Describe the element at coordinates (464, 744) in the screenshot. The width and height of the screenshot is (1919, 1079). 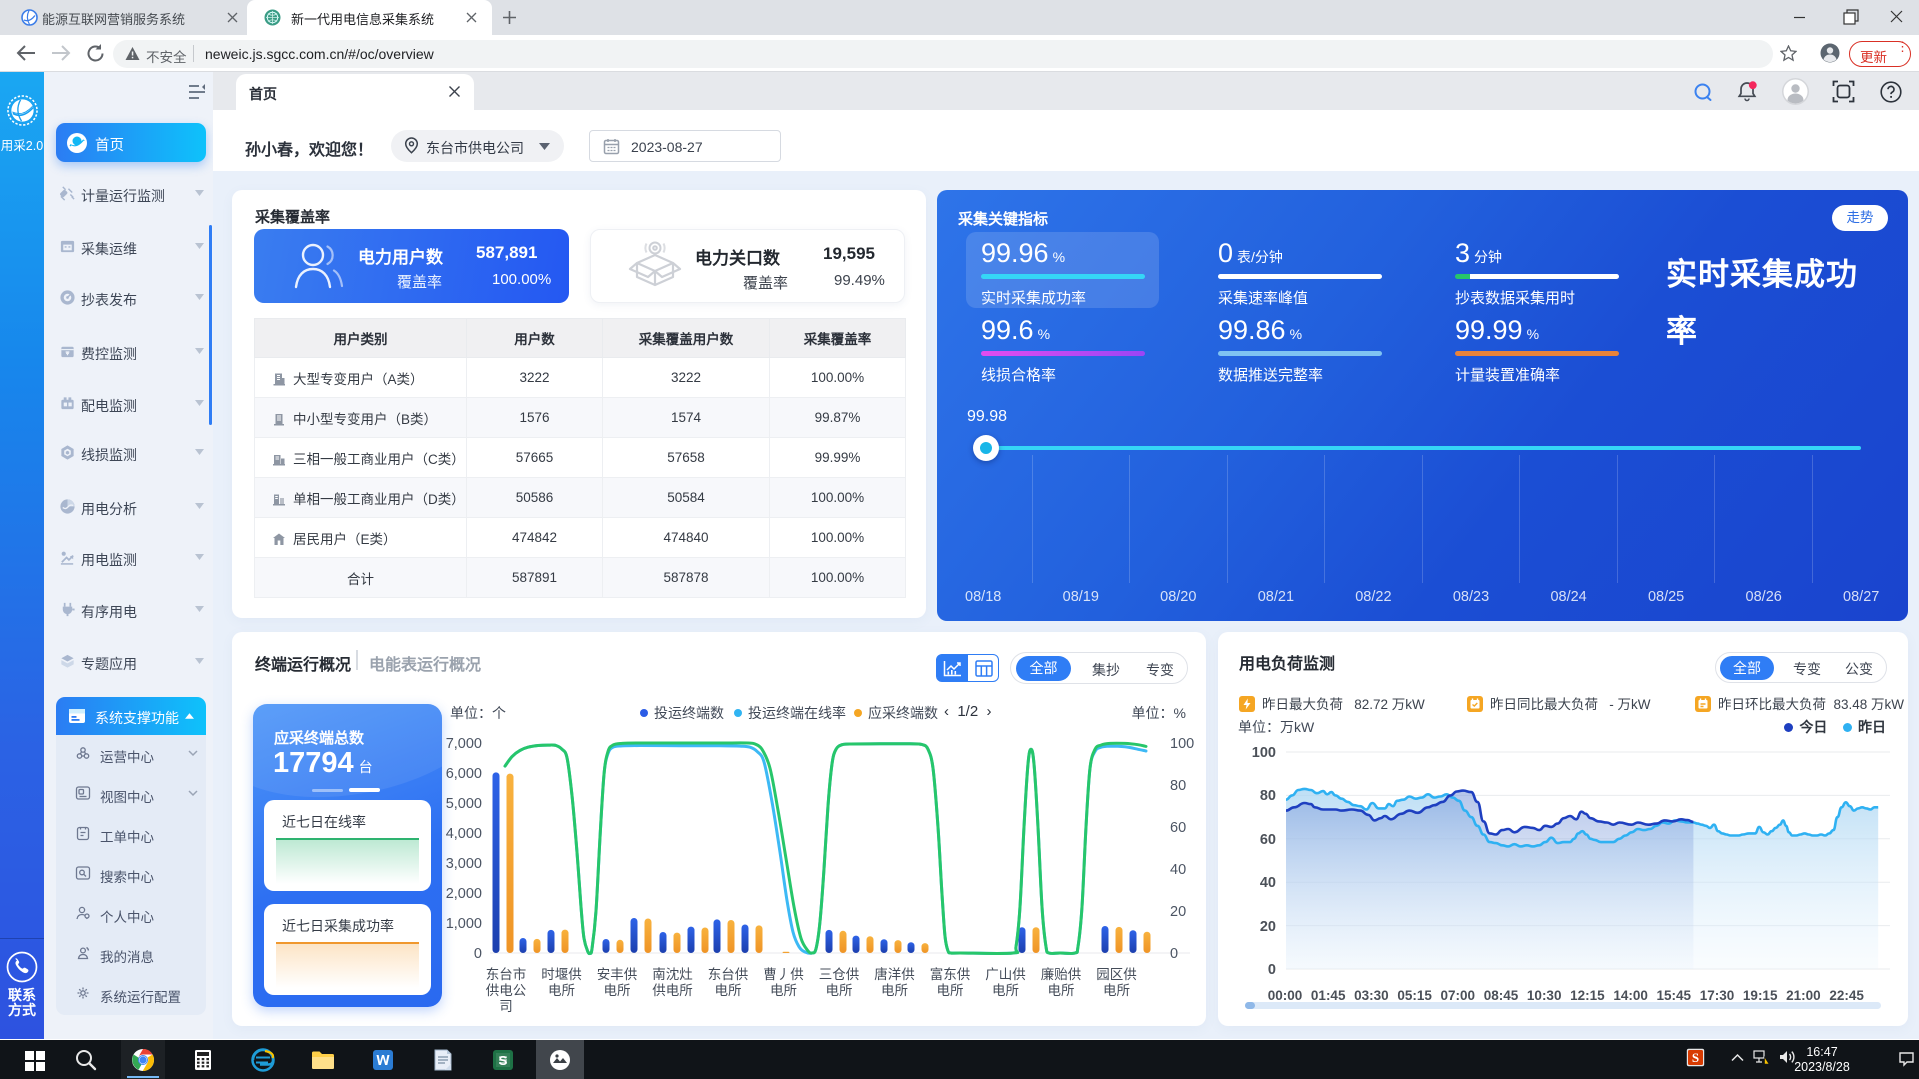
I see `svg-text: 7,000` at that location.